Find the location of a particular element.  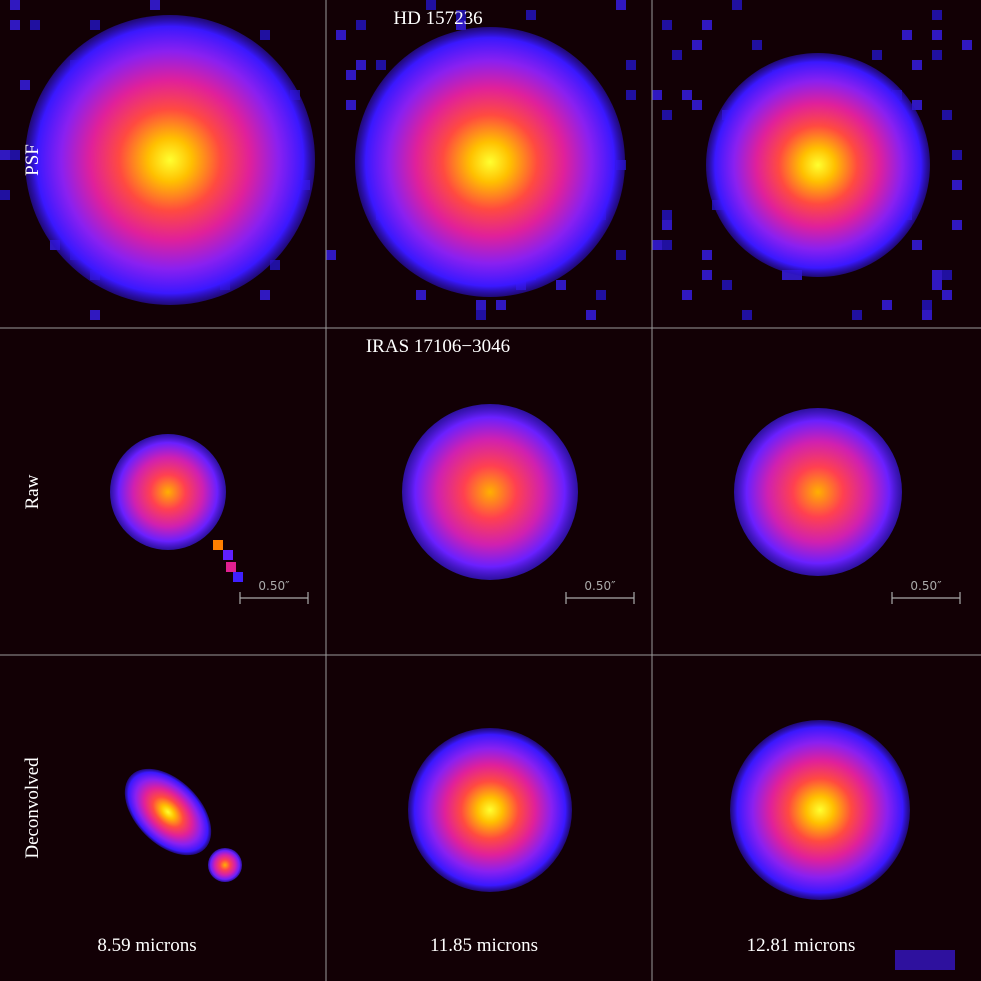

target-title: HD 157236 is located at coordinates (437, 18).